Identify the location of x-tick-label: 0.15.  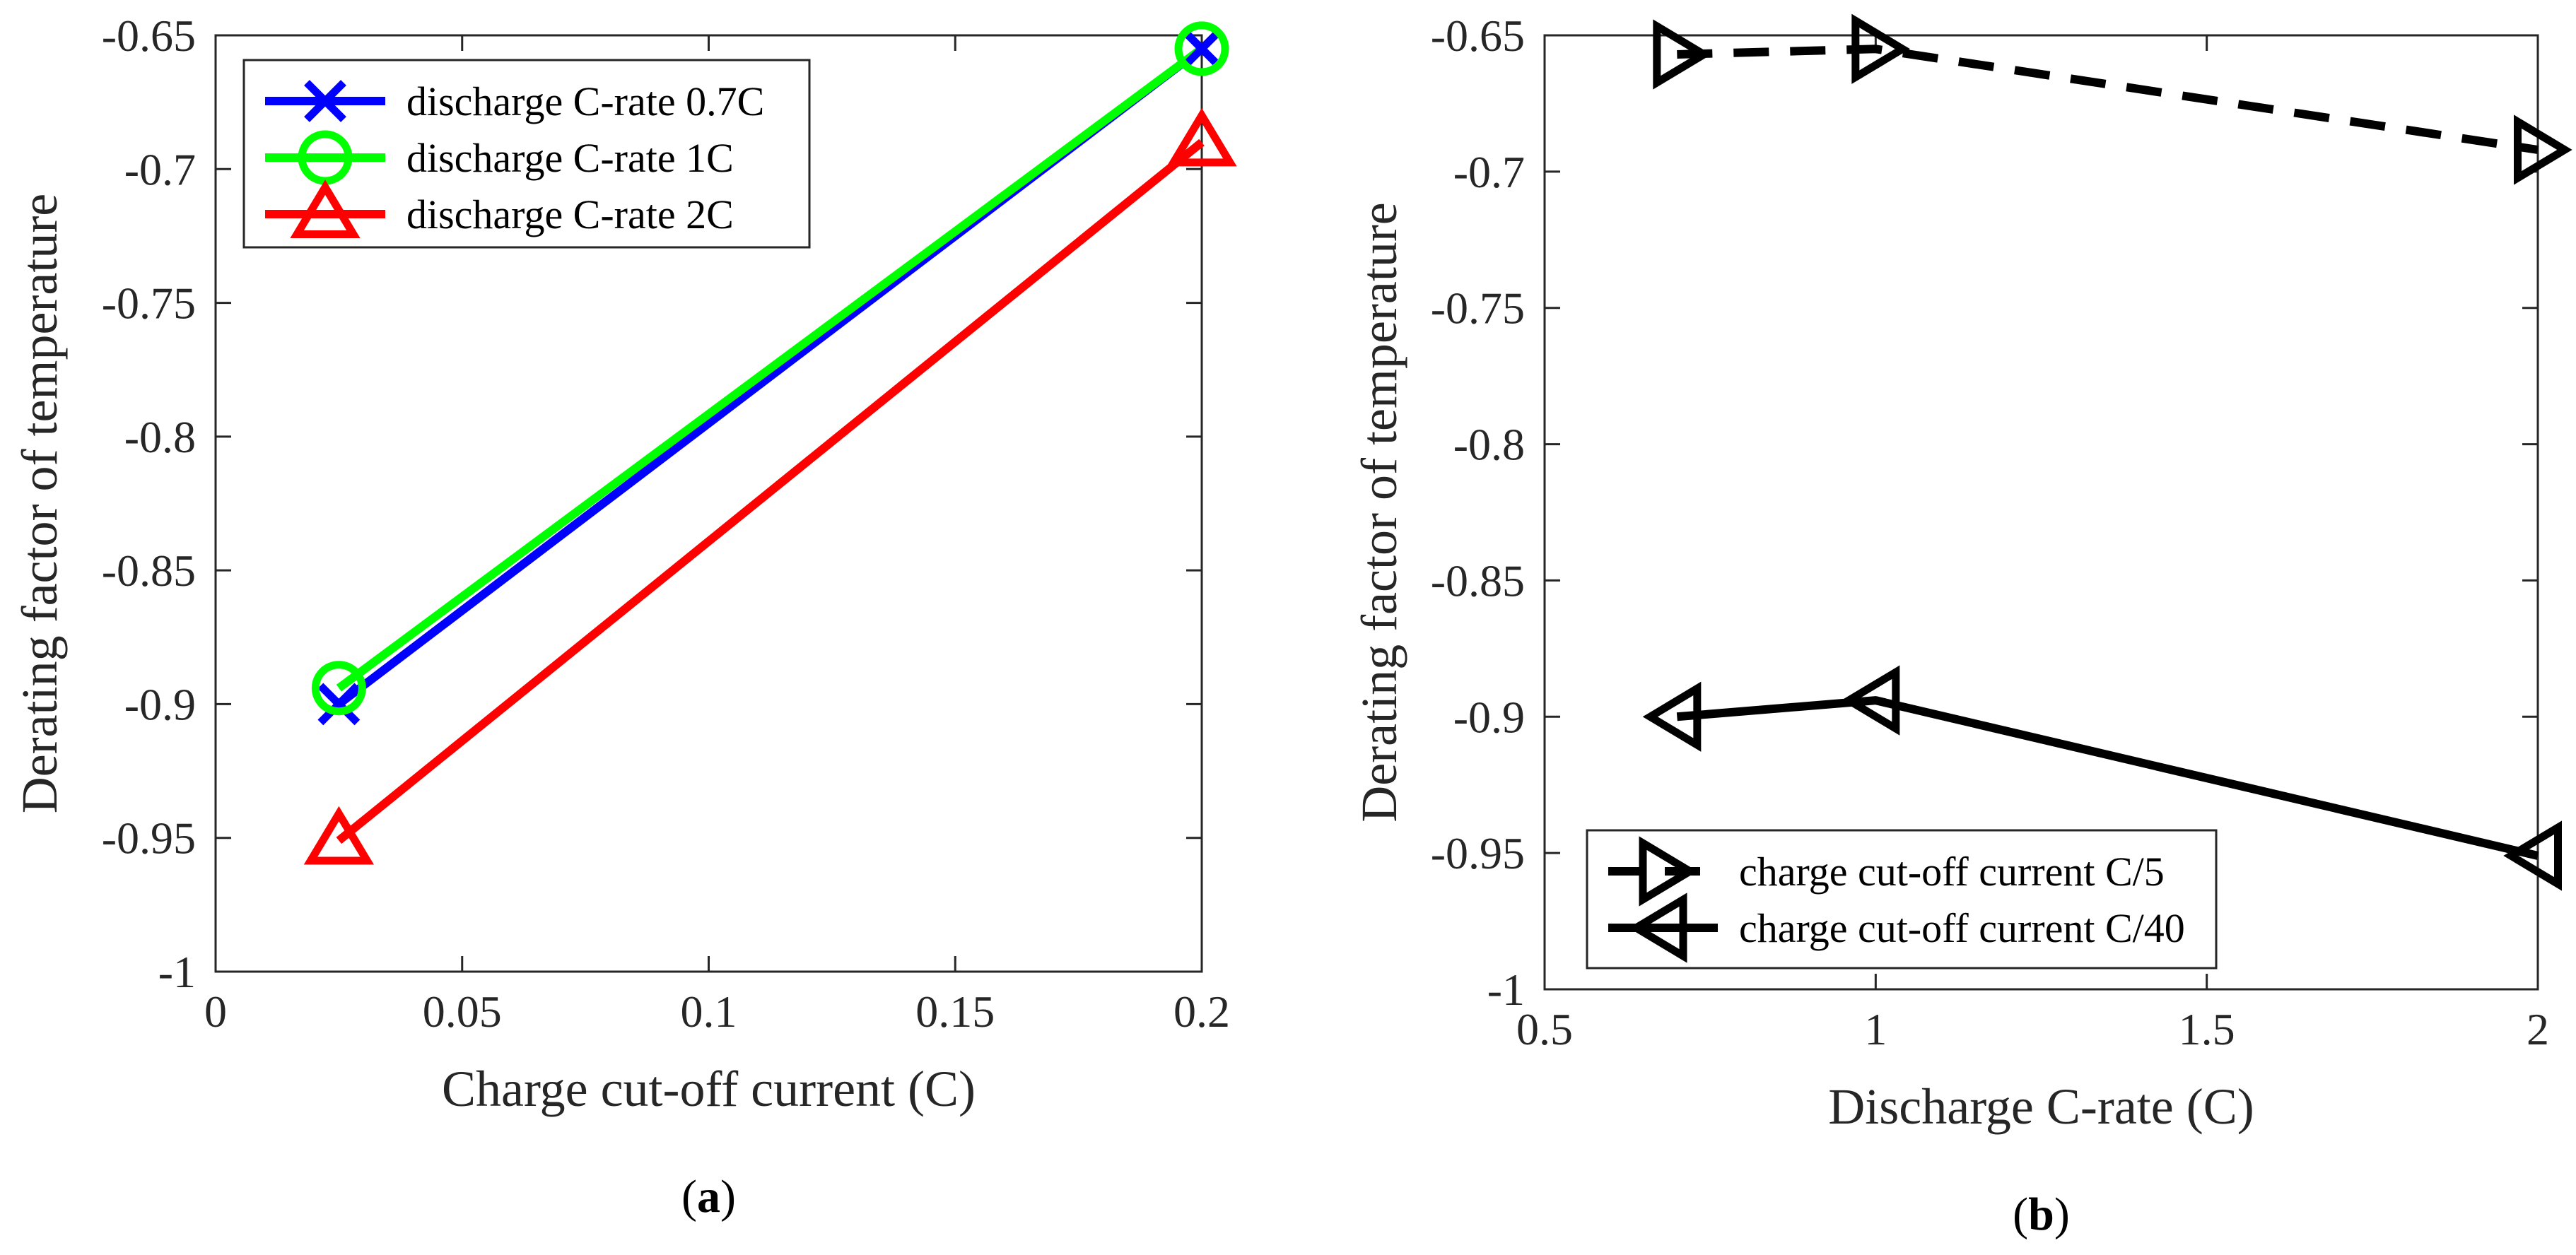
(955, 1011).